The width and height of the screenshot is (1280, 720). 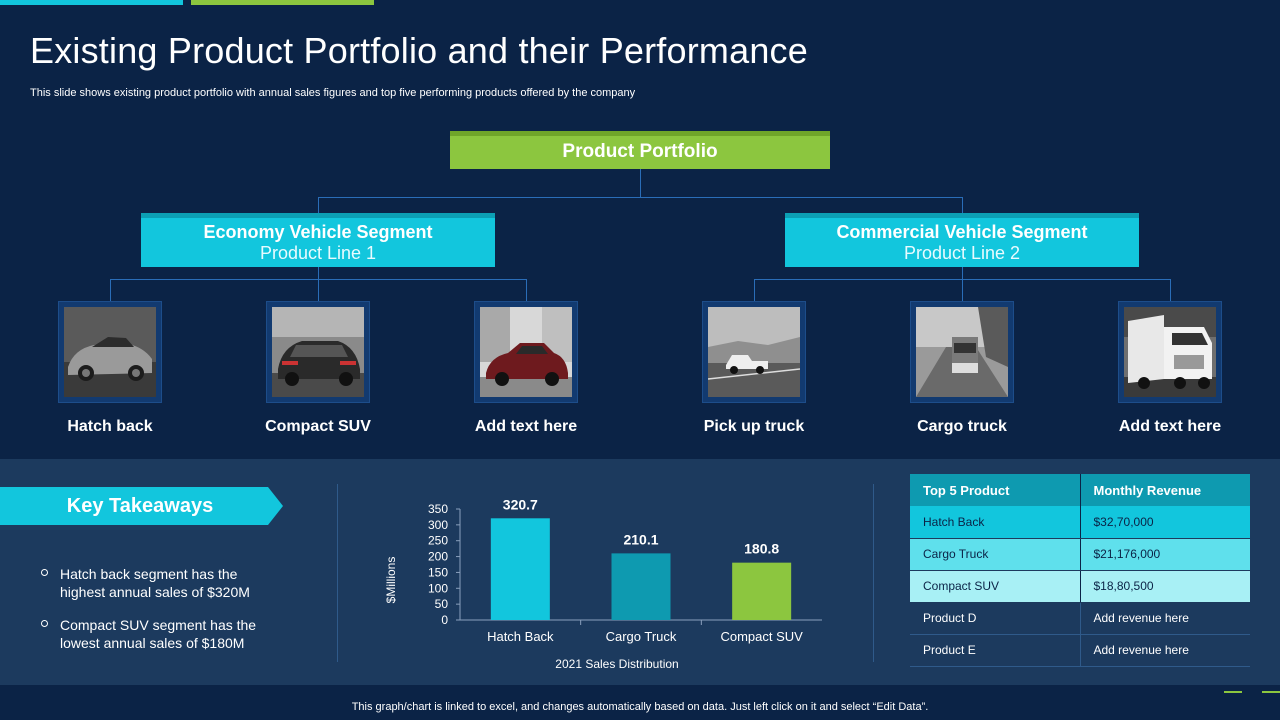 I want to click on table-header: Top 5 Product, so click(x=995, y=490).